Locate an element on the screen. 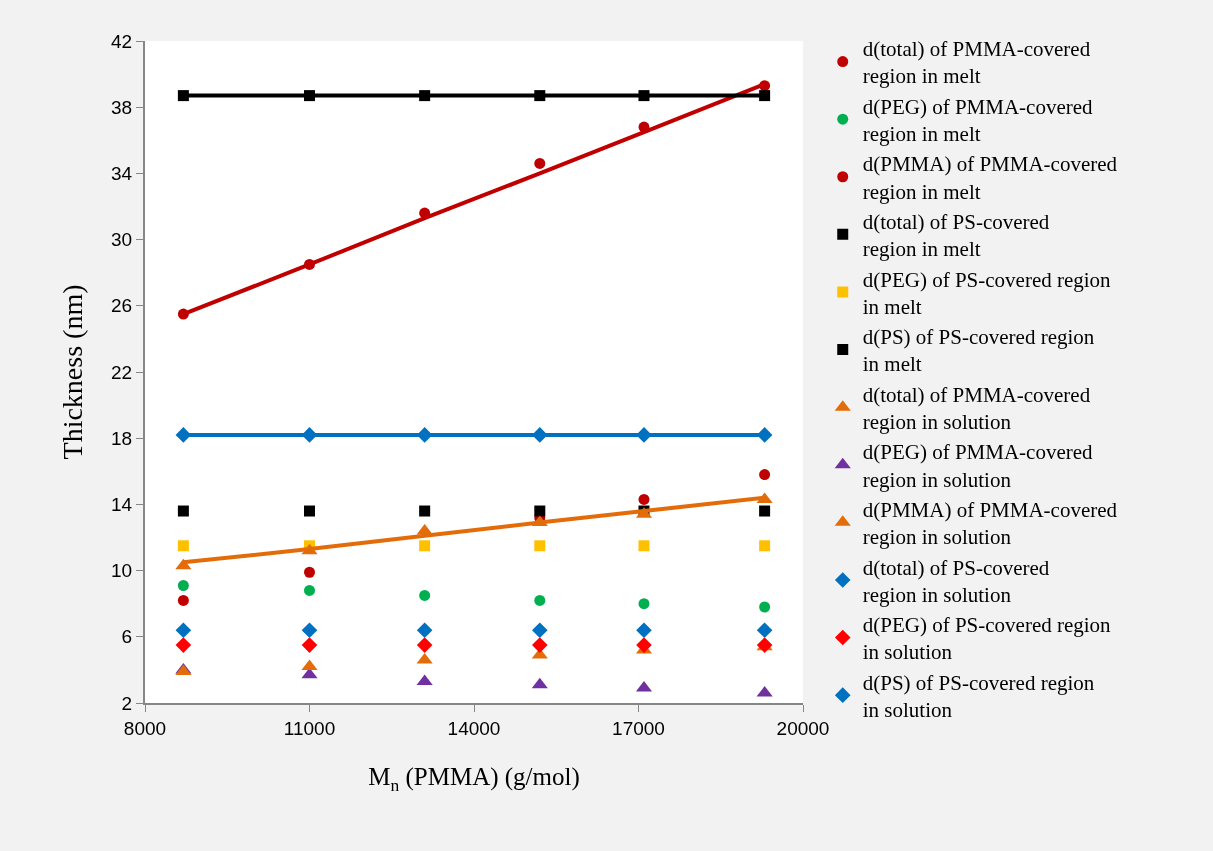 Image resolution: width=1213 pixels, height=851 pixels. x-tick-label: 17000 is located at coordinates (638, 728).